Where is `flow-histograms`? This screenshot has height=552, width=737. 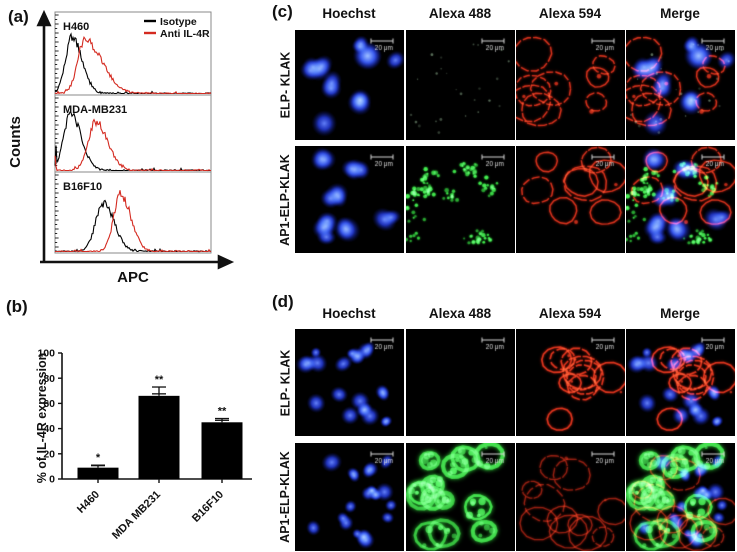 flow-histograms is located at coordinates (133, 132).